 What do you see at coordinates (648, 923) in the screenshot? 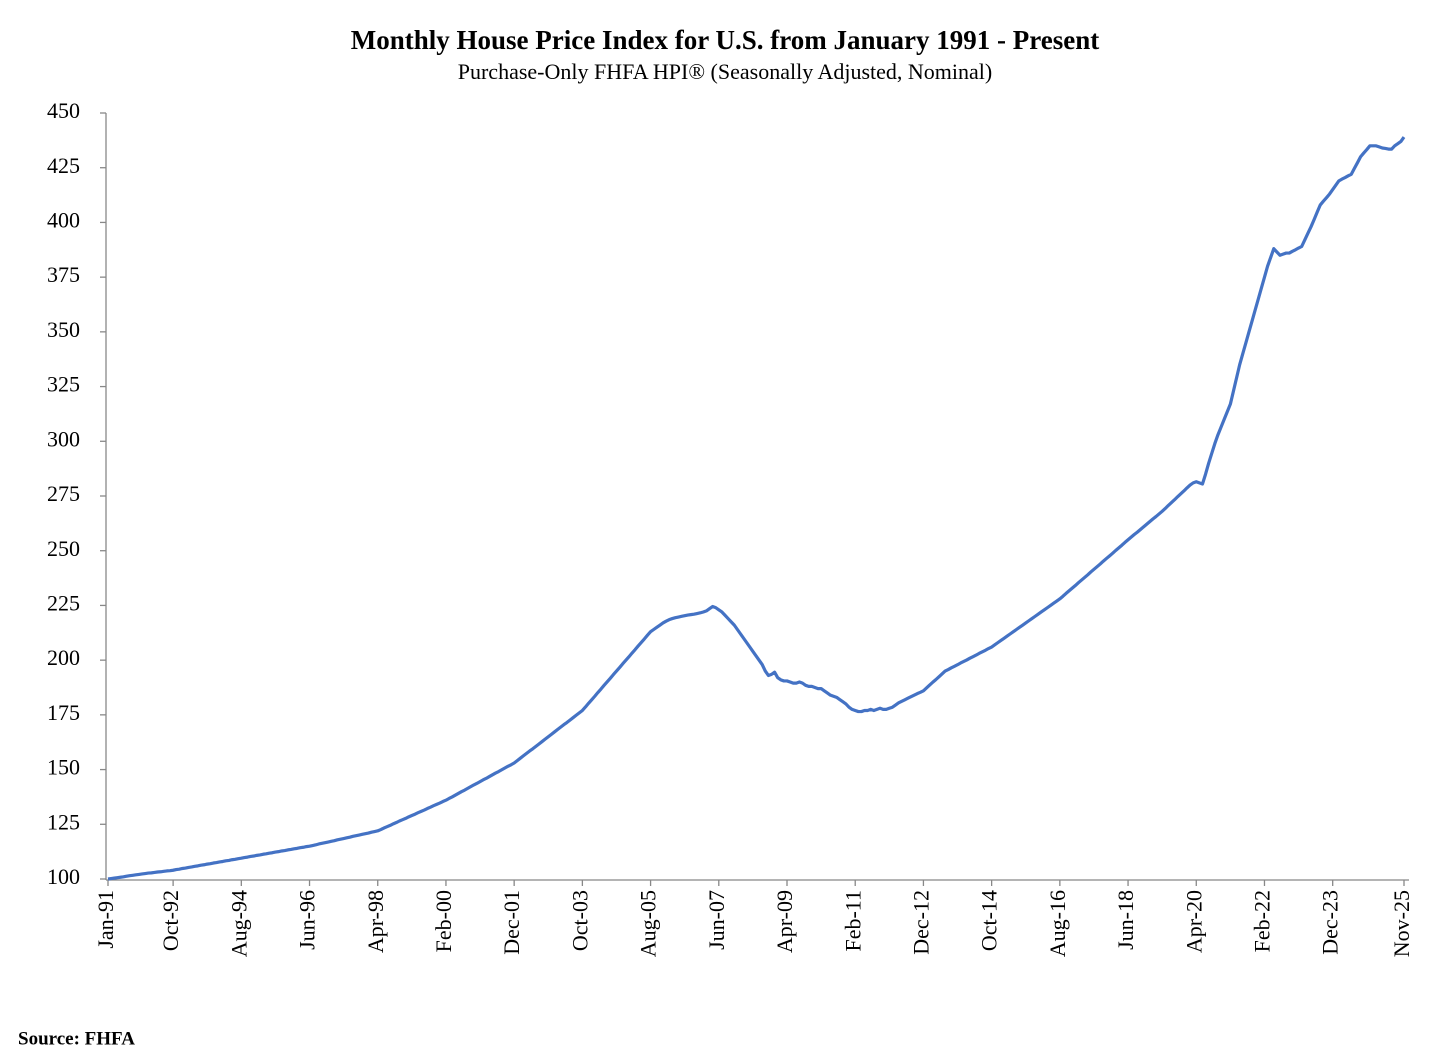
I see `x-tick-label: Aug-05` at bounding box center [648, 923].